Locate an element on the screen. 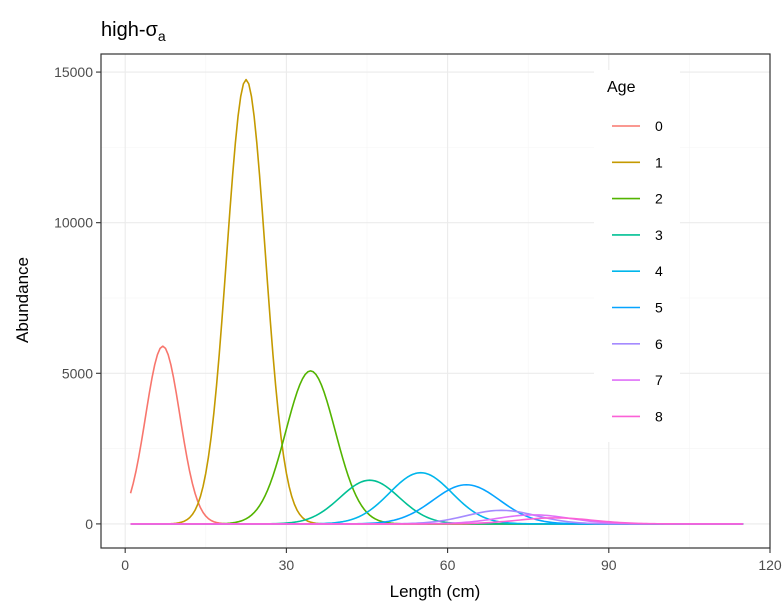  chart-title: high-σa is located at coordinates (133, 31).